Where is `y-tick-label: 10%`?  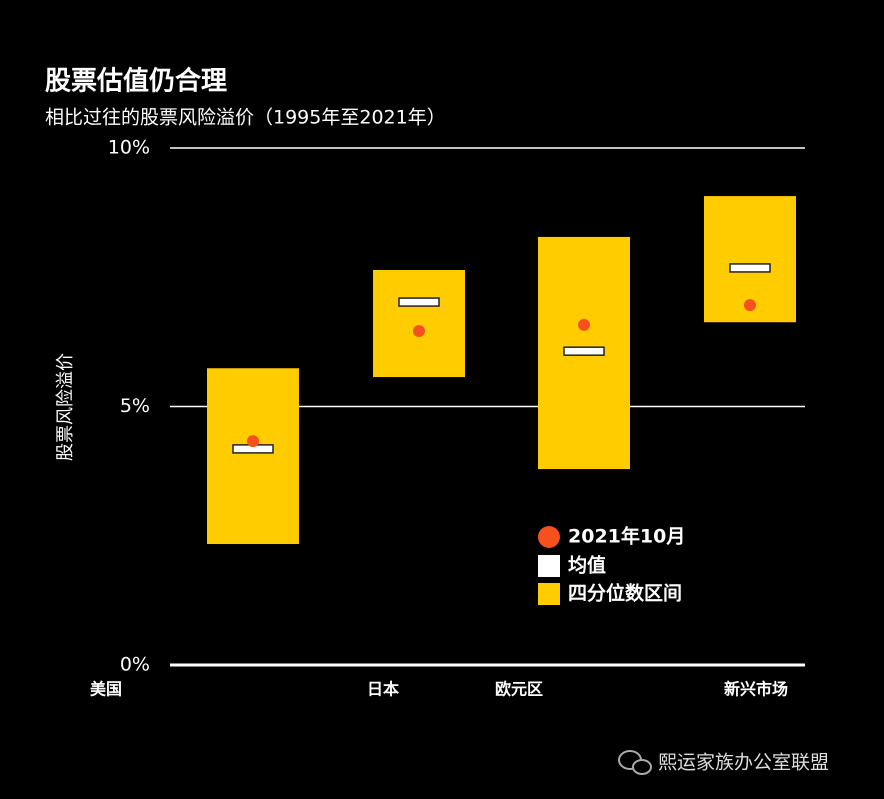
y-tick-label: 10% is located at coordinates (129, 148).